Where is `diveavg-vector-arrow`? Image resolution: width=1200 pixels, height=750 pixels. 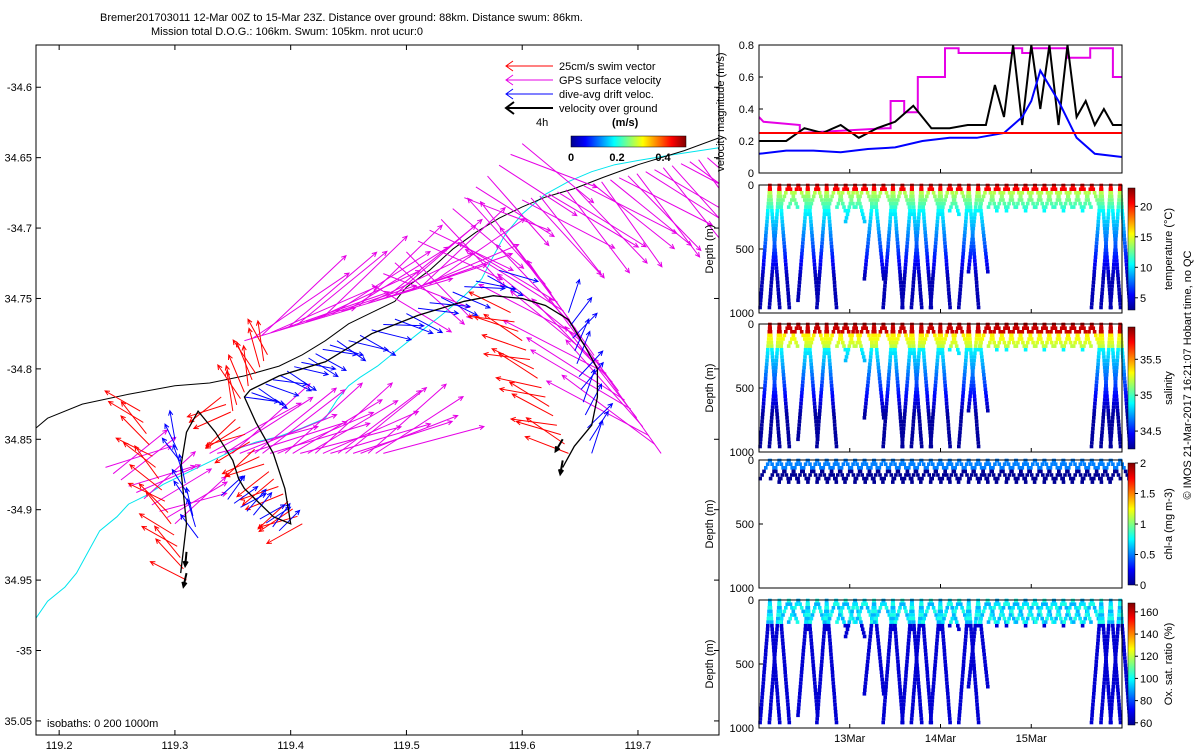 diveavg-vector-arrow is located at coordinates (323, 367).